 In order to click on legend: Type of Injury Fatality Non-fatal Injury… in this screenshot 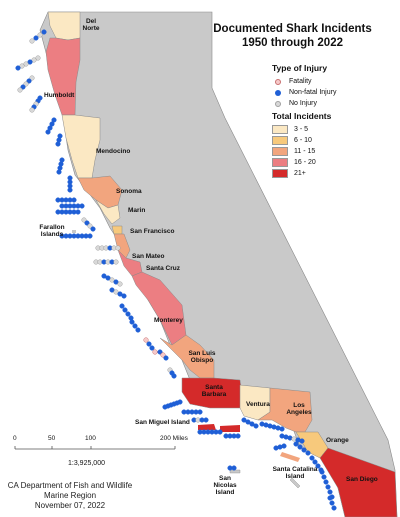, I will do `click(327, 121)`.